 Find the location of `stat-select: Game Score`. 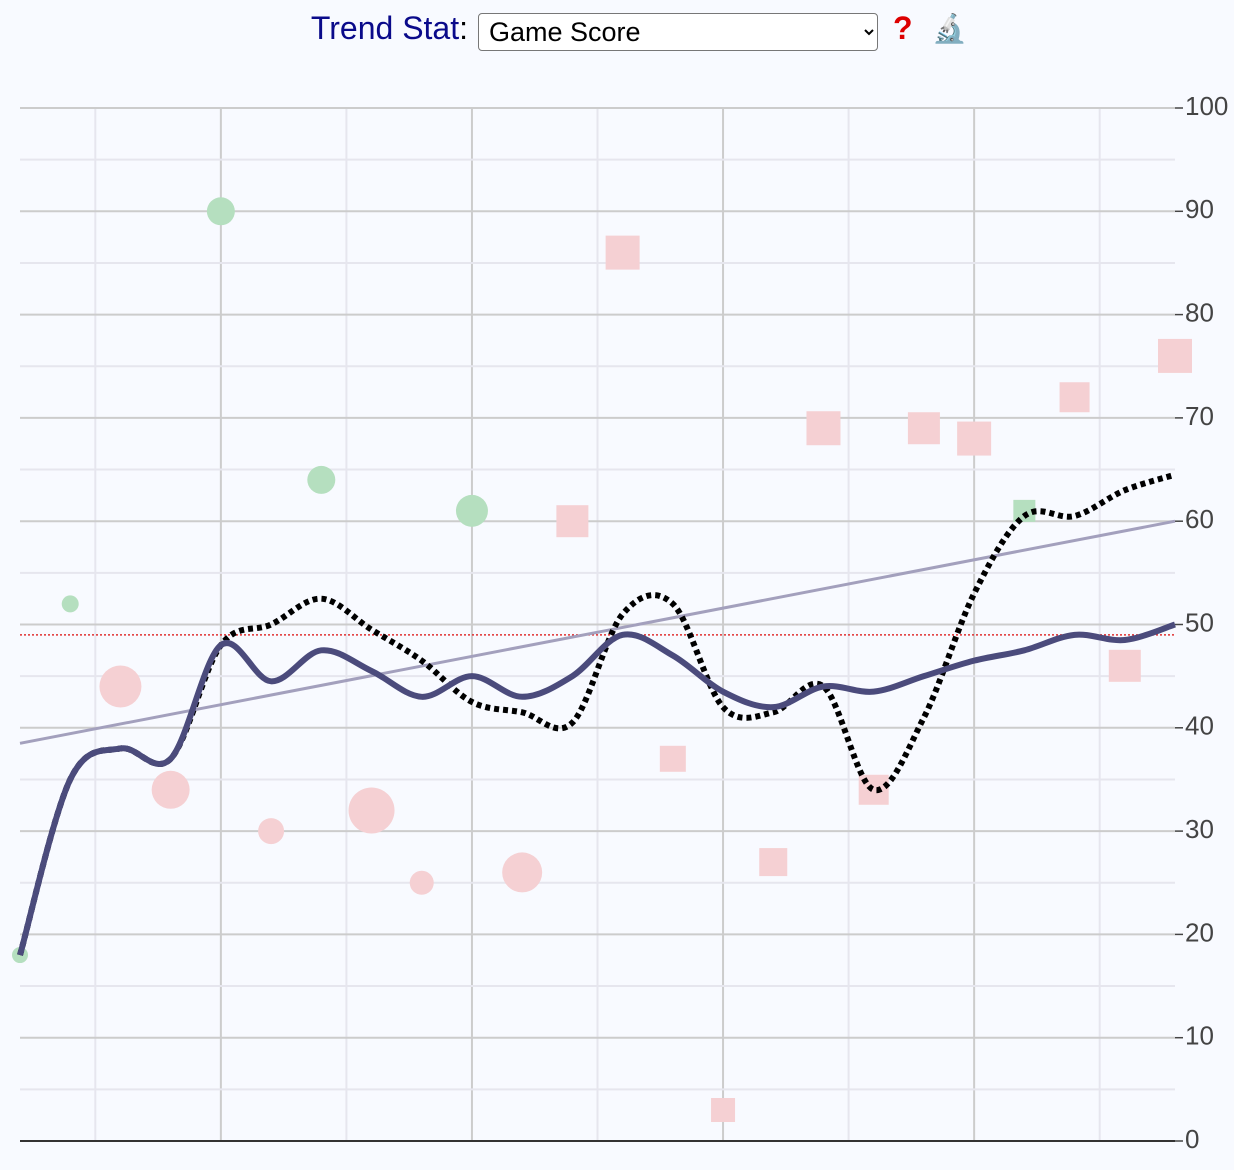

stat-select: Game Score is located at coordinates (678, 32).